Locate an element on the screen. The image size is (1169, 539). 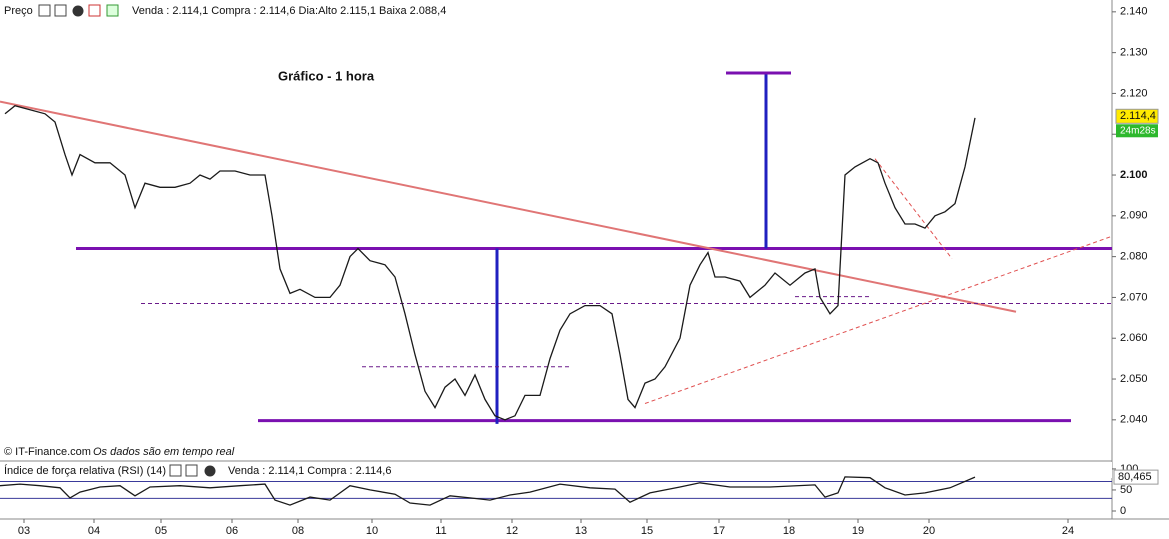
x-tick-label: 03 is located at coordinates (24, 531).